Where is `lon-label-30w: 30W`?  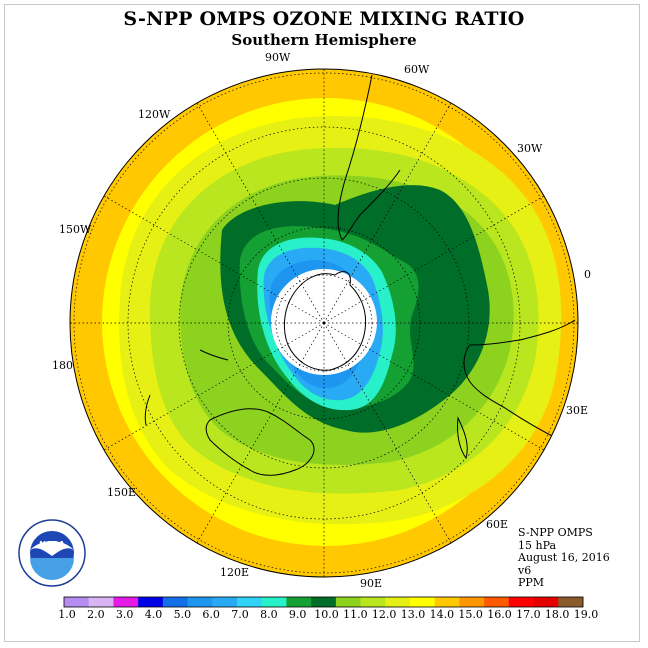
lon-label-30w: 30W is located at coordinates (530, 148).